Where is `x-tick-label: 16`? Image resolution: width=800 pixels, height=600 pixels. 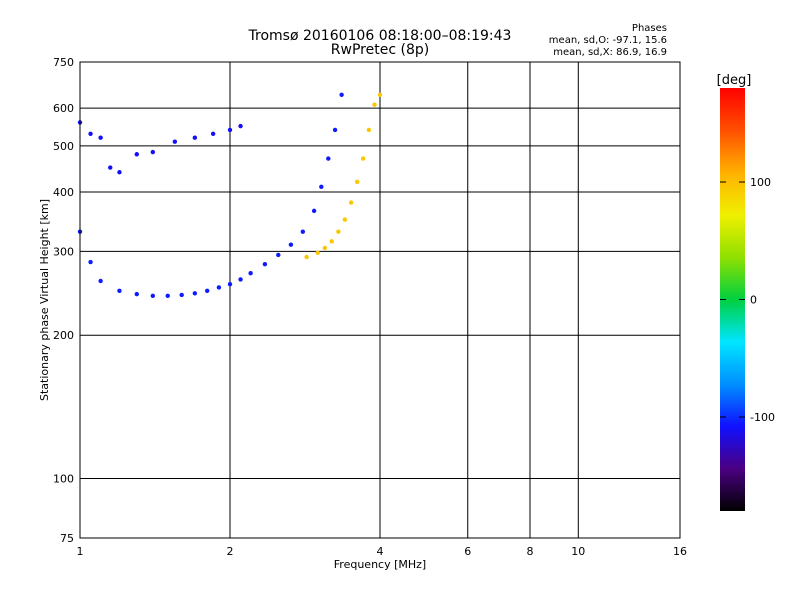
x-tick-label: 16 is located at coordinates (680, 551).